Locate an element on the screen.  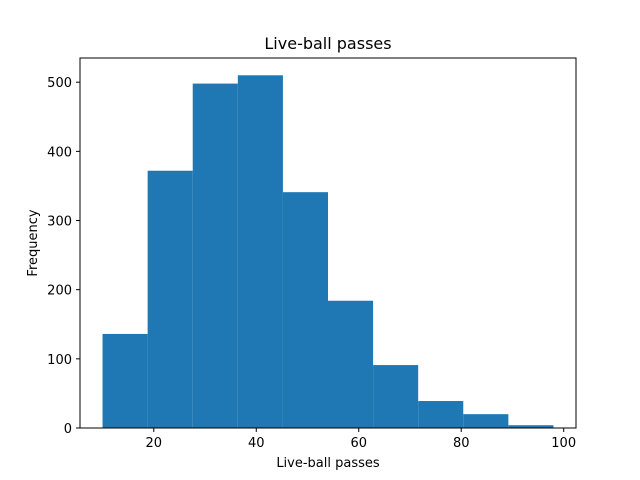
y-tick-label: 200 is located at coordinates (59, 291).